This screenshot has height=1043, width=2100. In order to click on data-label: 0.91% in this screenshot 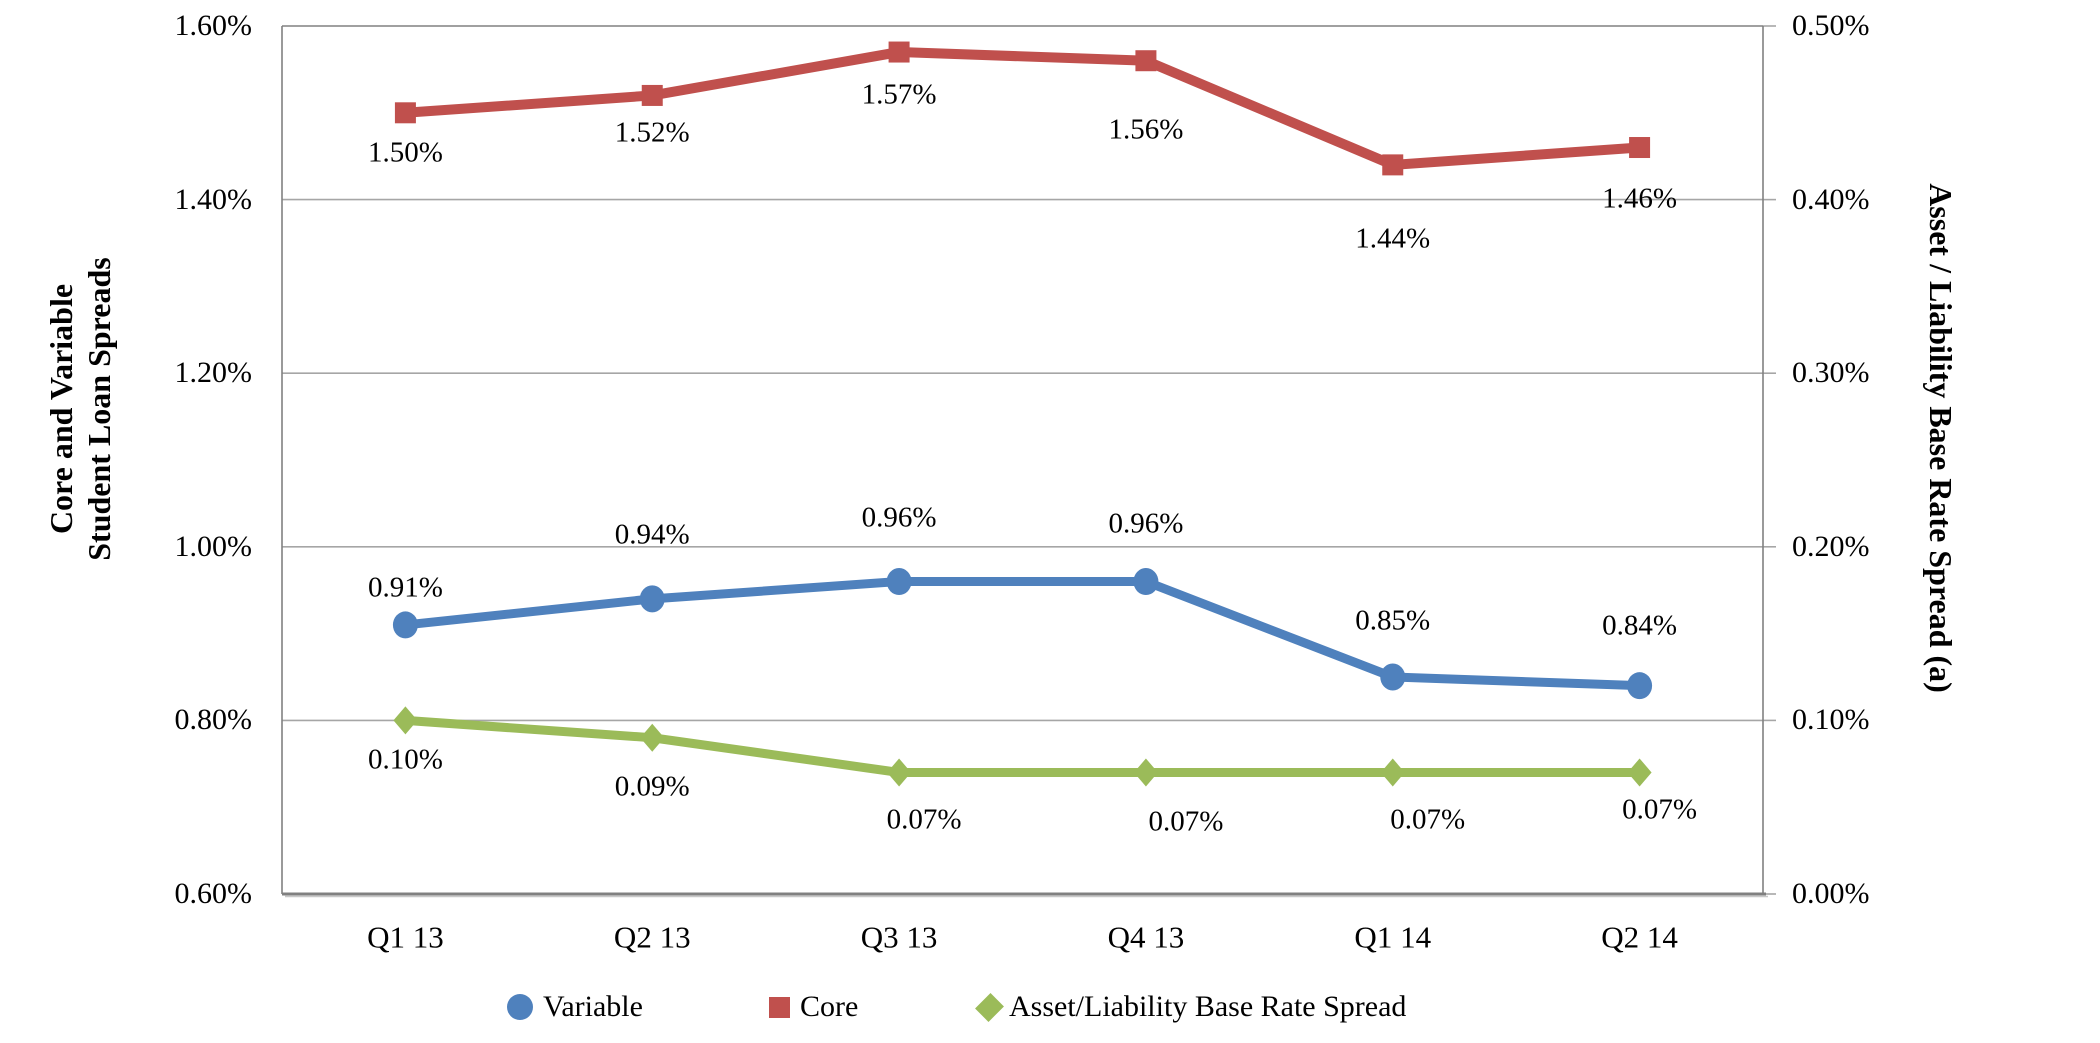, I will do `click(405, 587)`.